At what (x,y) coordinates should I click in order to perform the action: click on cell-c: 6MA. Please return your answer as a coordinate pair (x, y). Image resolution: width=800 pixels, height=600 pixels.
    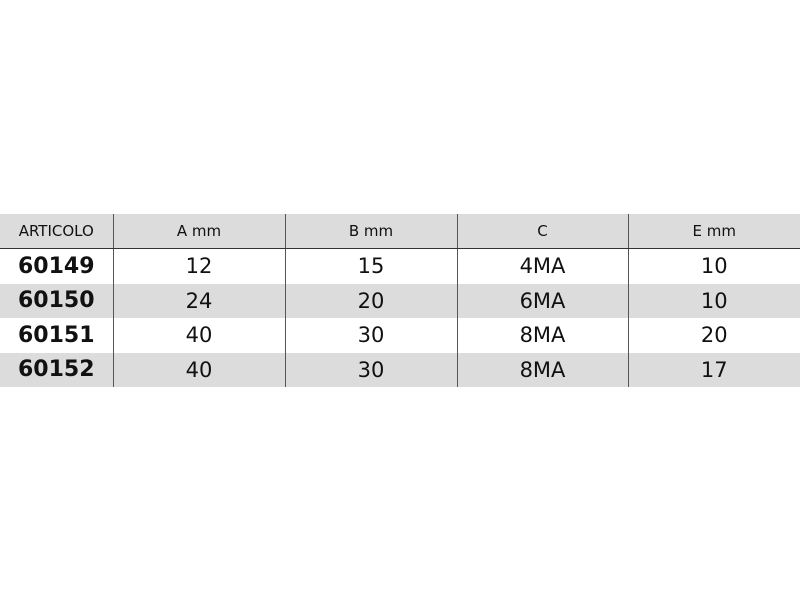
    Looking at the image, I should click on (542, 300).